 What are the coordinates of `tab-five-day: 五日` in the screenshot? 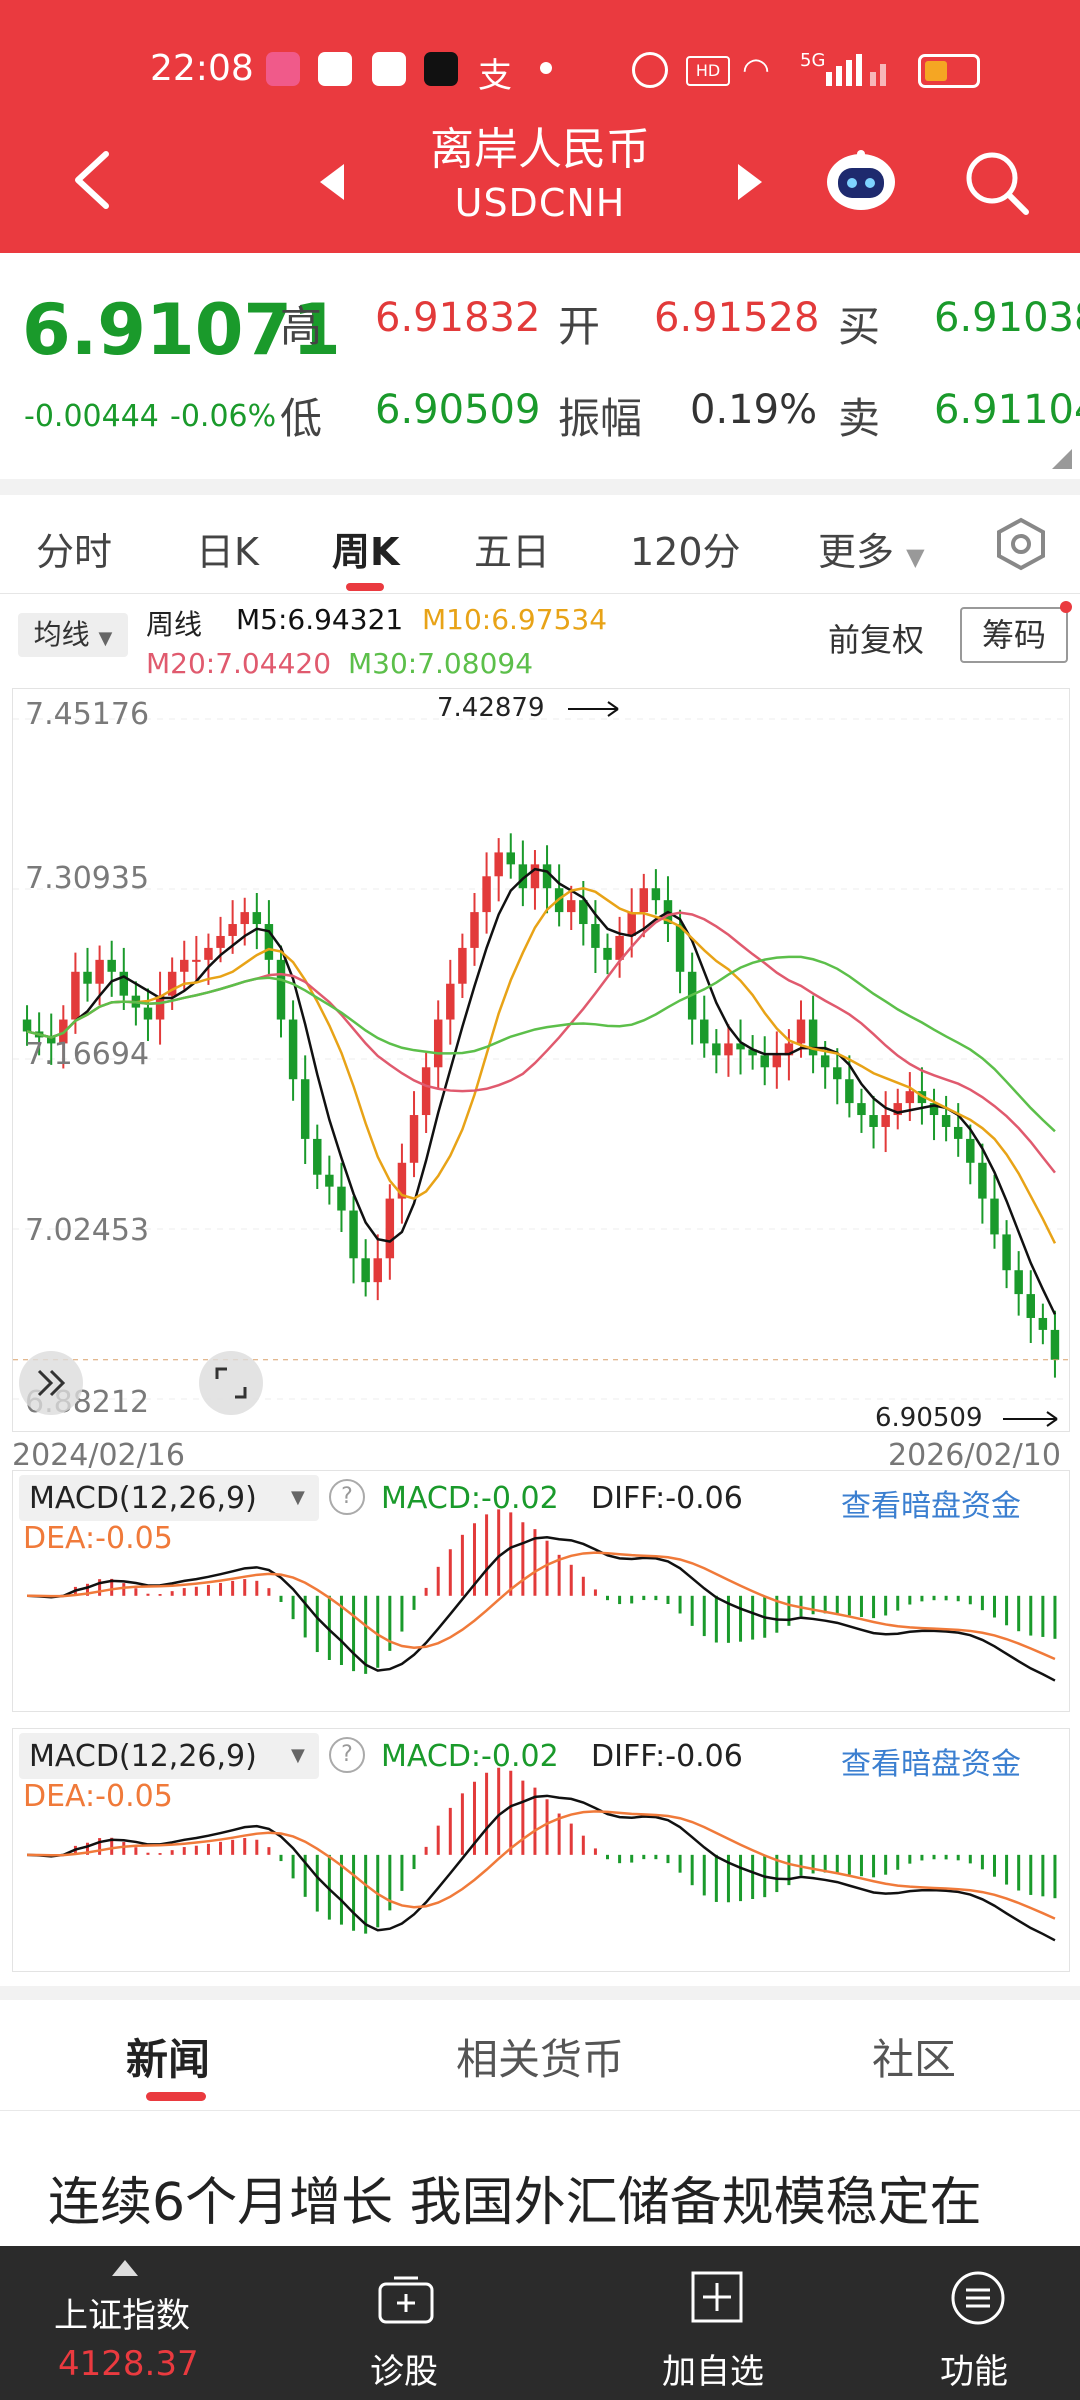 It's located at (512, 552).